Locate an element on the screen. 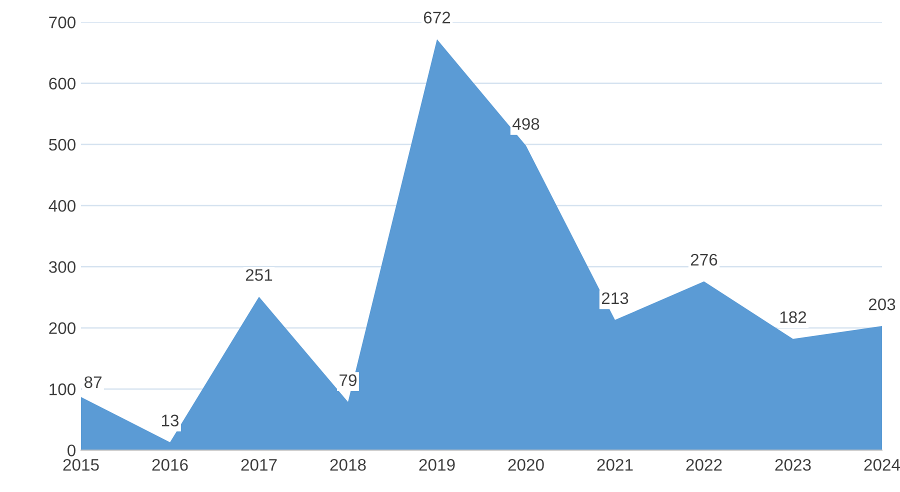  y-tick-label: 700 is located at coordinates (62, 22).